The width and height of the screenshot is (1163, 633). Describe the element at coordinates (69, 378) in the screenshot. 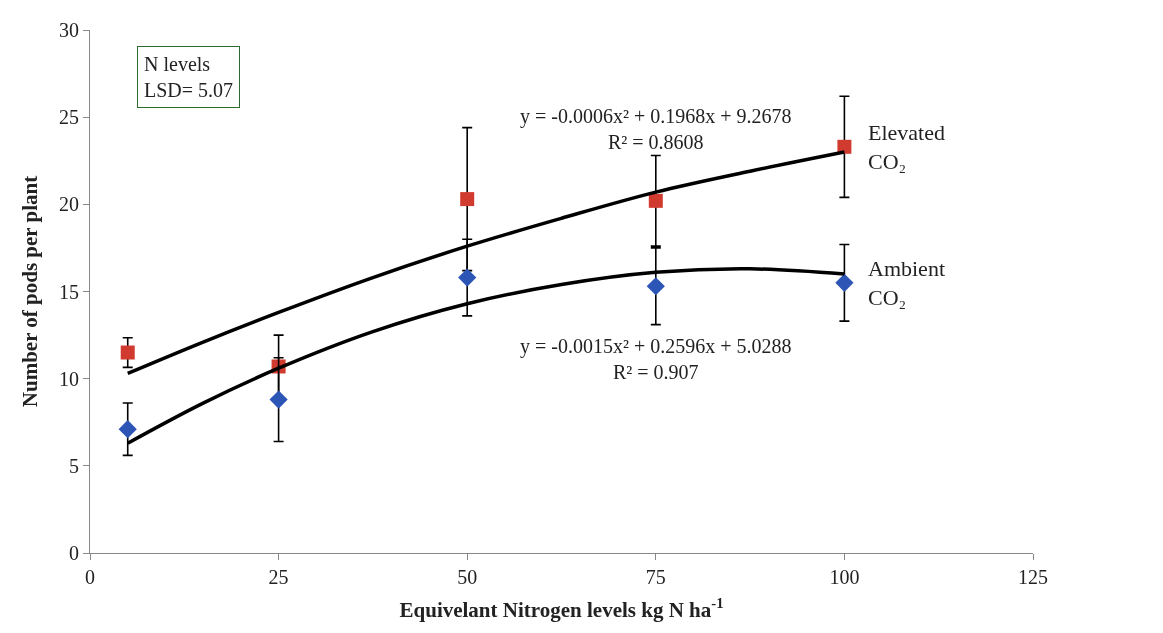

I see `y-tick-label: 10` at that location.